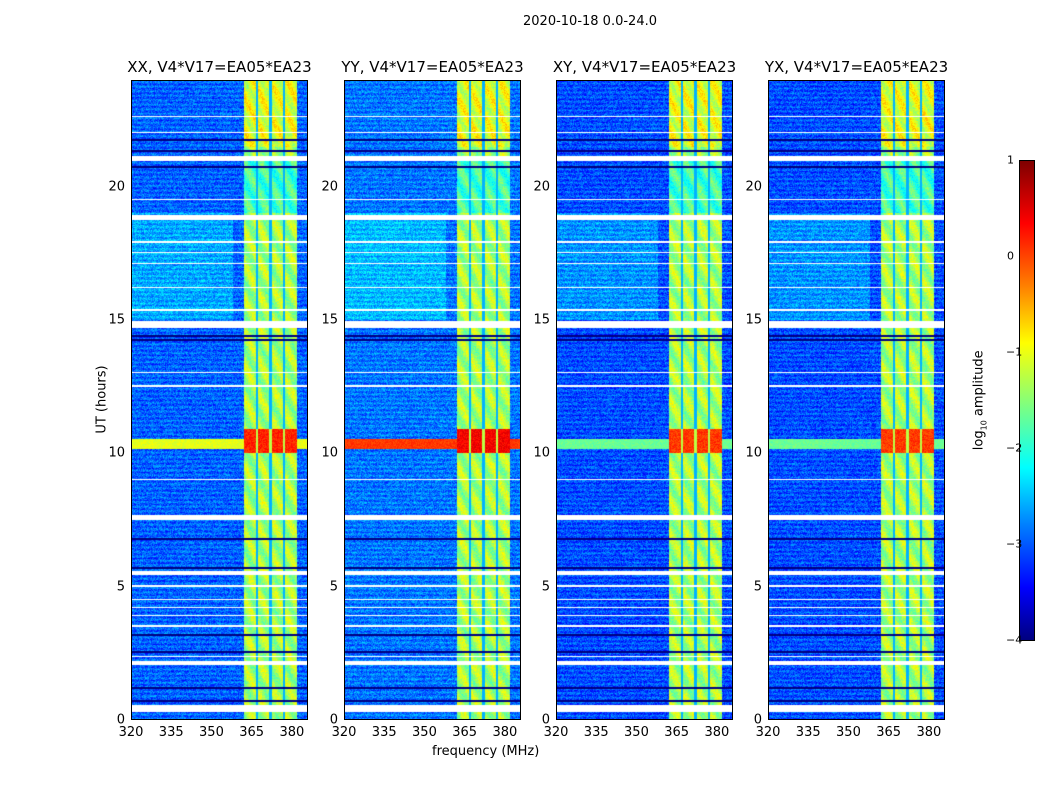  Describe the element at coordinates (432, 67) in the screenshot. I see `panel-title: YY, V4*V17=EA05*EA23` at that location.